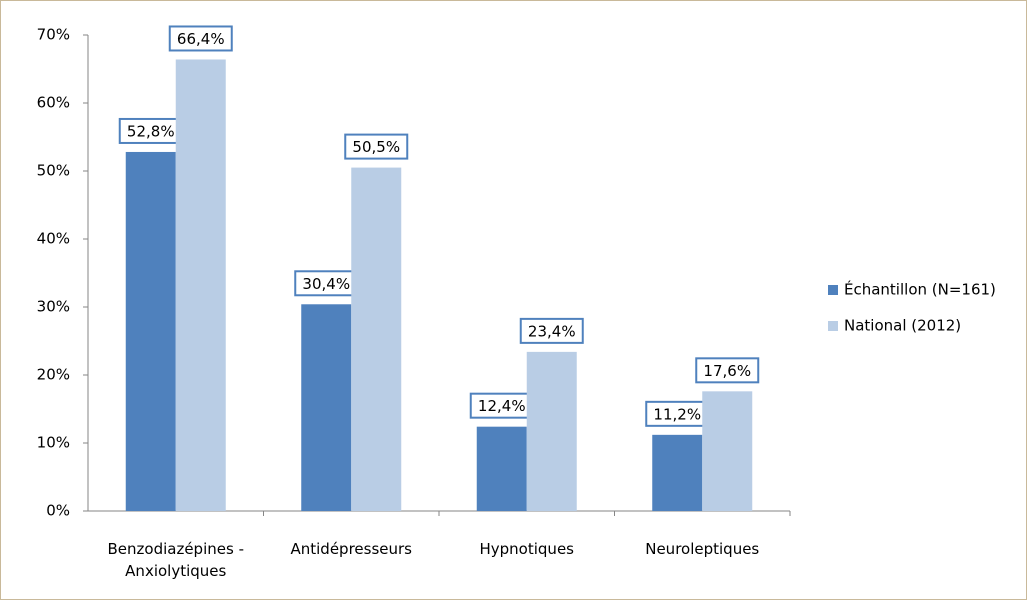 The width and height of the screenshot is (1027, 600). I want to click on y-tick-label: 30%, so click(53, 307).